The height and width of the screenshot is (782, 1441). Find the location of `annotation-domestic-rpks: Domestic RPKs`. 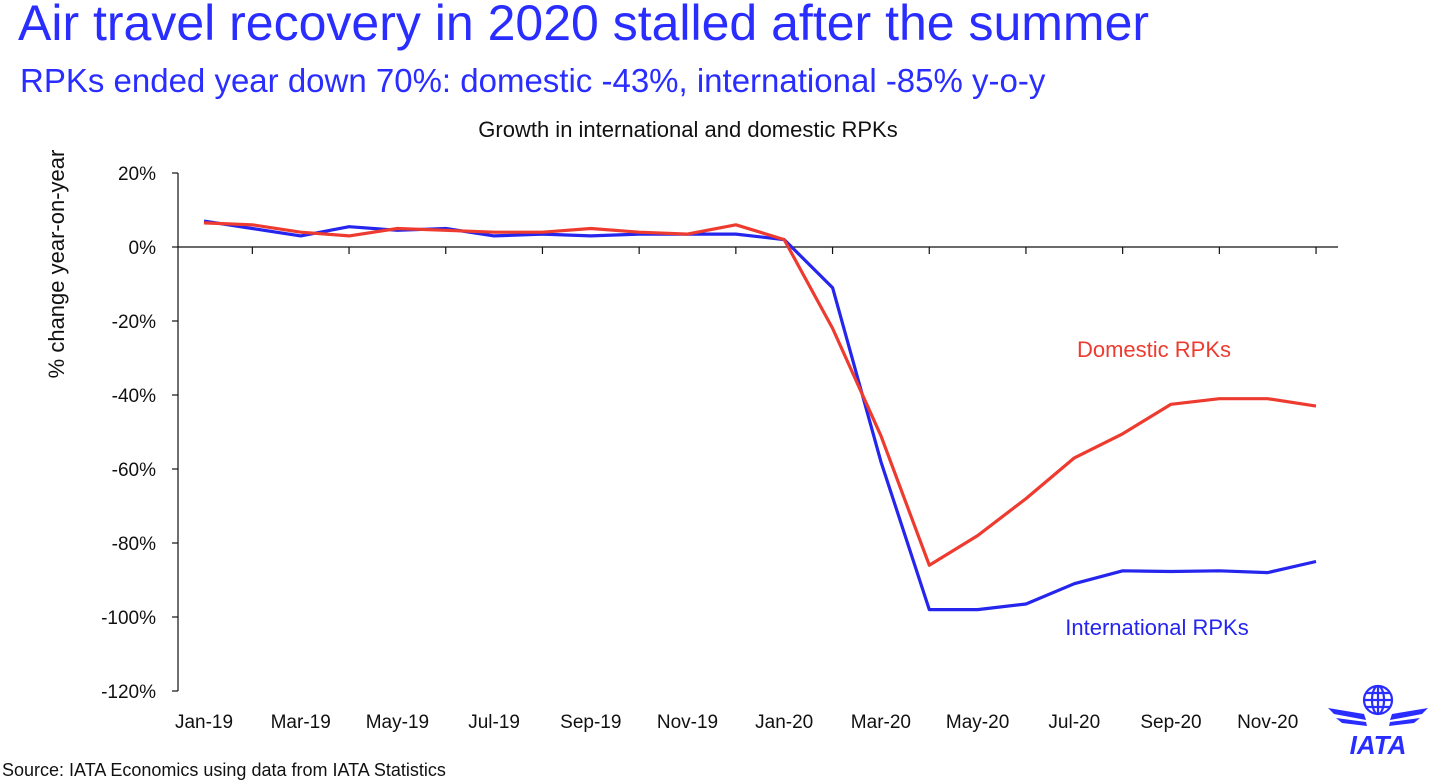

annotation-domestic-rpks: Domestic RPKs is located at coordinates (1154, 349).